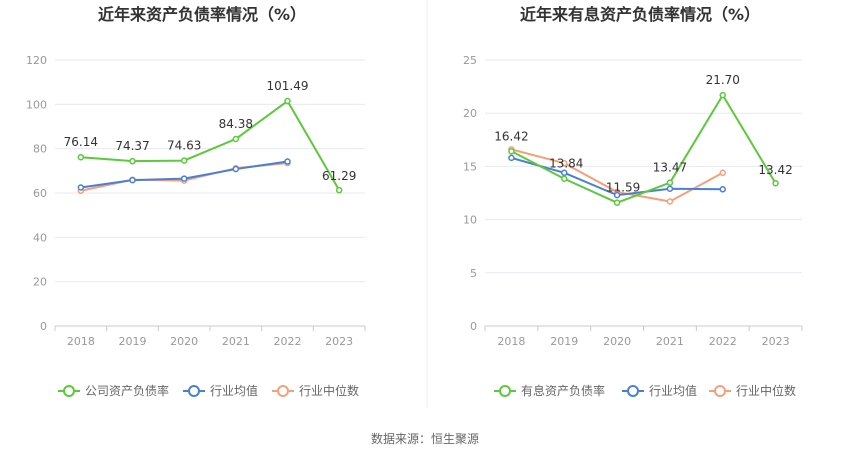 This screenshot has width=850, height=459. I want to click on legend: 公司资产负债率 行业均值 行业中位数, so click(208, 390).